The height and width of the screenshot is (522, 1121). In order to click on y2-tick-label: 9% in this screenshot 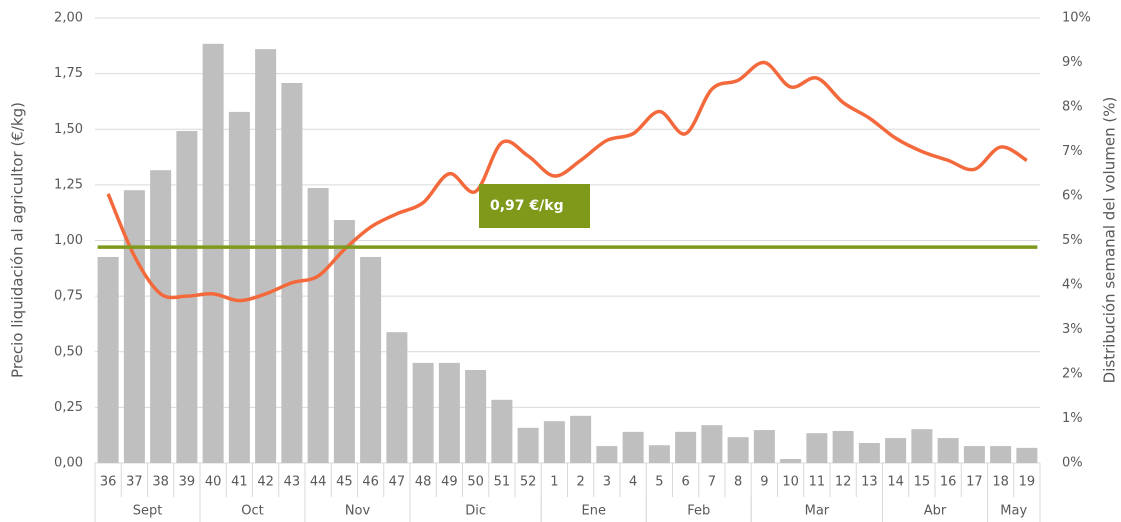, I will do `click(1072, 62)`.